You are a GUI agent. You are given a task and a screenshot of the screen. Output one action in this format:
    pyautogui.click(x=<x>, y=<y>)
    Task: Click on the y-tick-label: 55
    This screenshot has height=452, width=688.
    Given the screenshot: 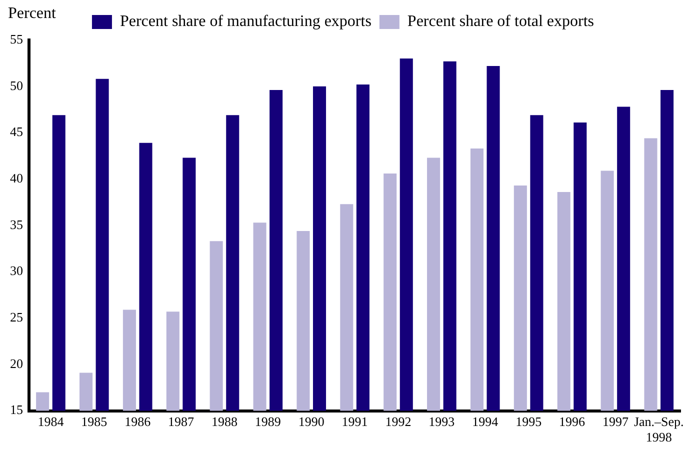 What is the action you would take?
    pyautogui.click(x=16, y=38)
    